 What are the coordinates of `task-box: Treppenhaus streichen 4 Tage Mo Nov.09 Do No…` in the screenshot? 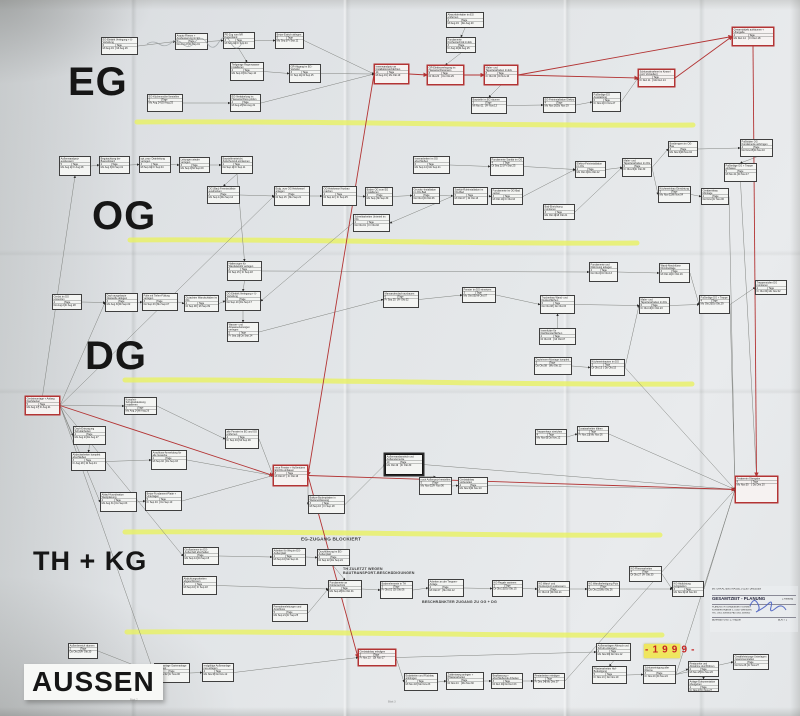 It's located at (551, 437).